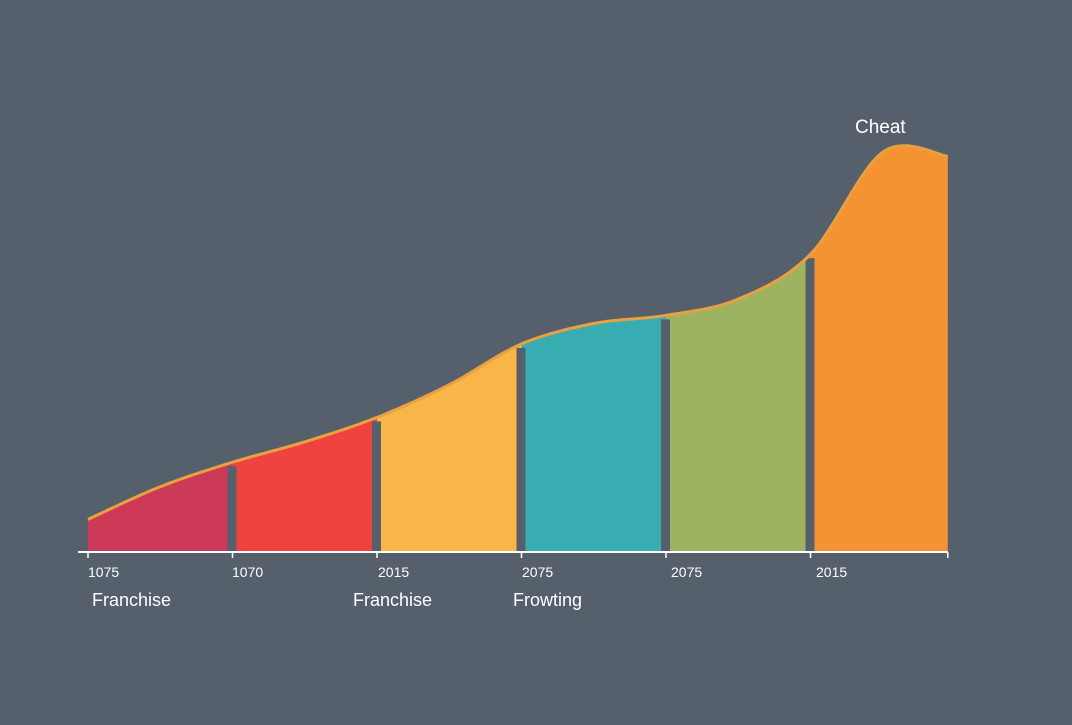 The width and height of the screenshot is (1072, 725). I want to click on x-tick-label: 1075, so click(103, 572).